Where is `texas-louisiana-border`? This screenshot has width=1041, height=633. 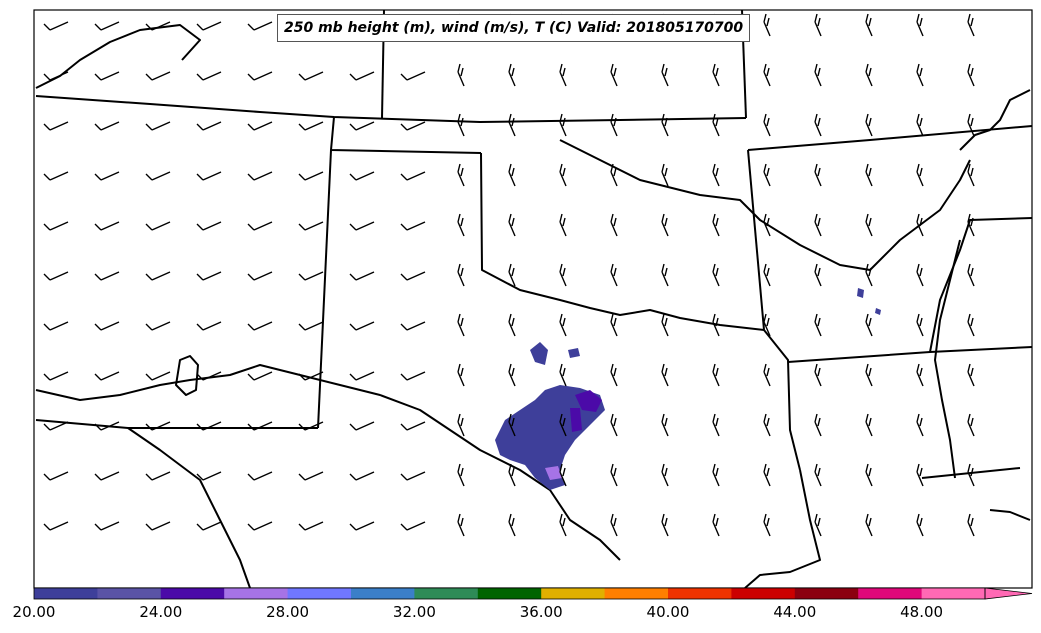
texas-louisiana-border is located at coordinates (782, 400).